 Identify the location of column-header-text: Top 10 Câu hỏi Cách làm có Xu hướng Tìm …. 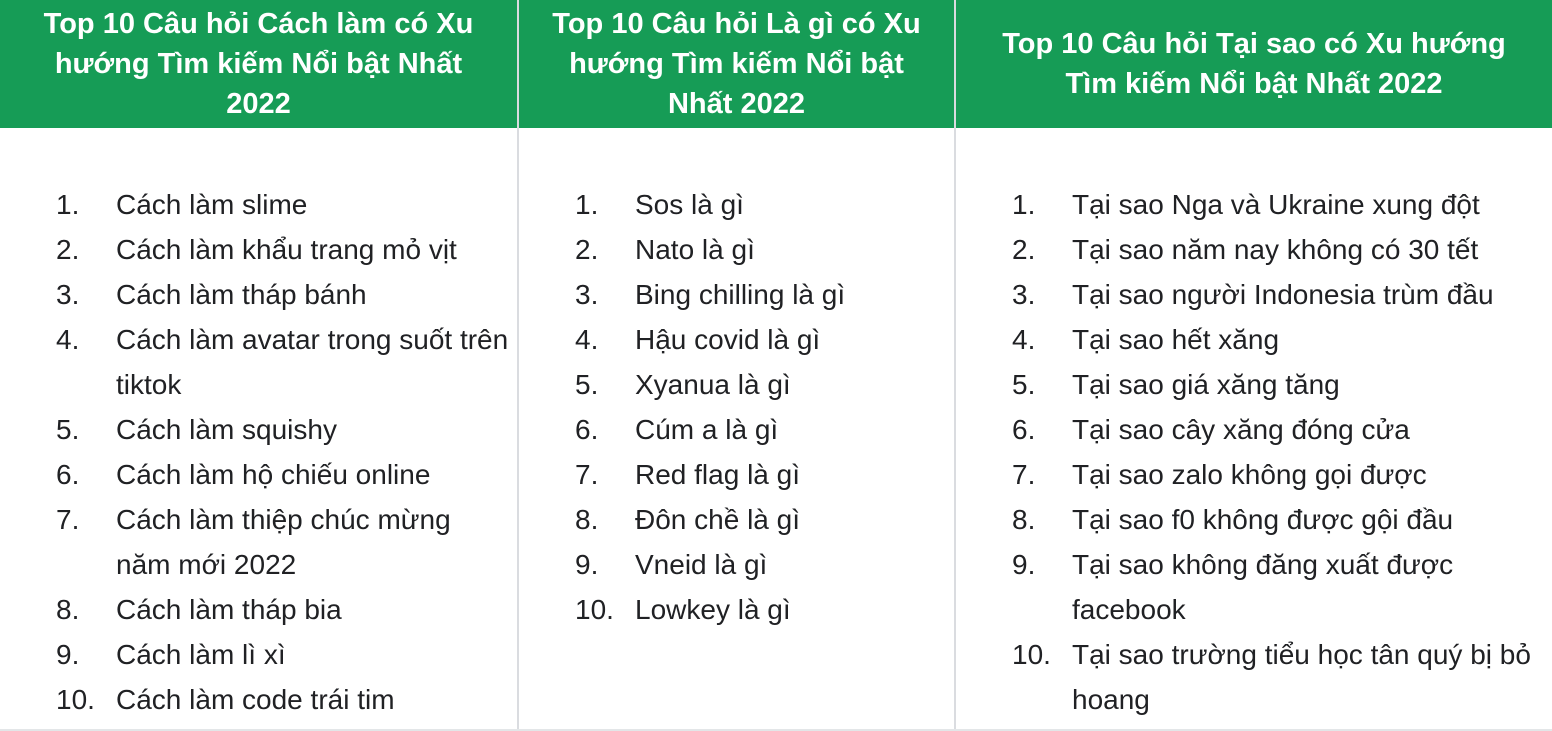
(258, 64).